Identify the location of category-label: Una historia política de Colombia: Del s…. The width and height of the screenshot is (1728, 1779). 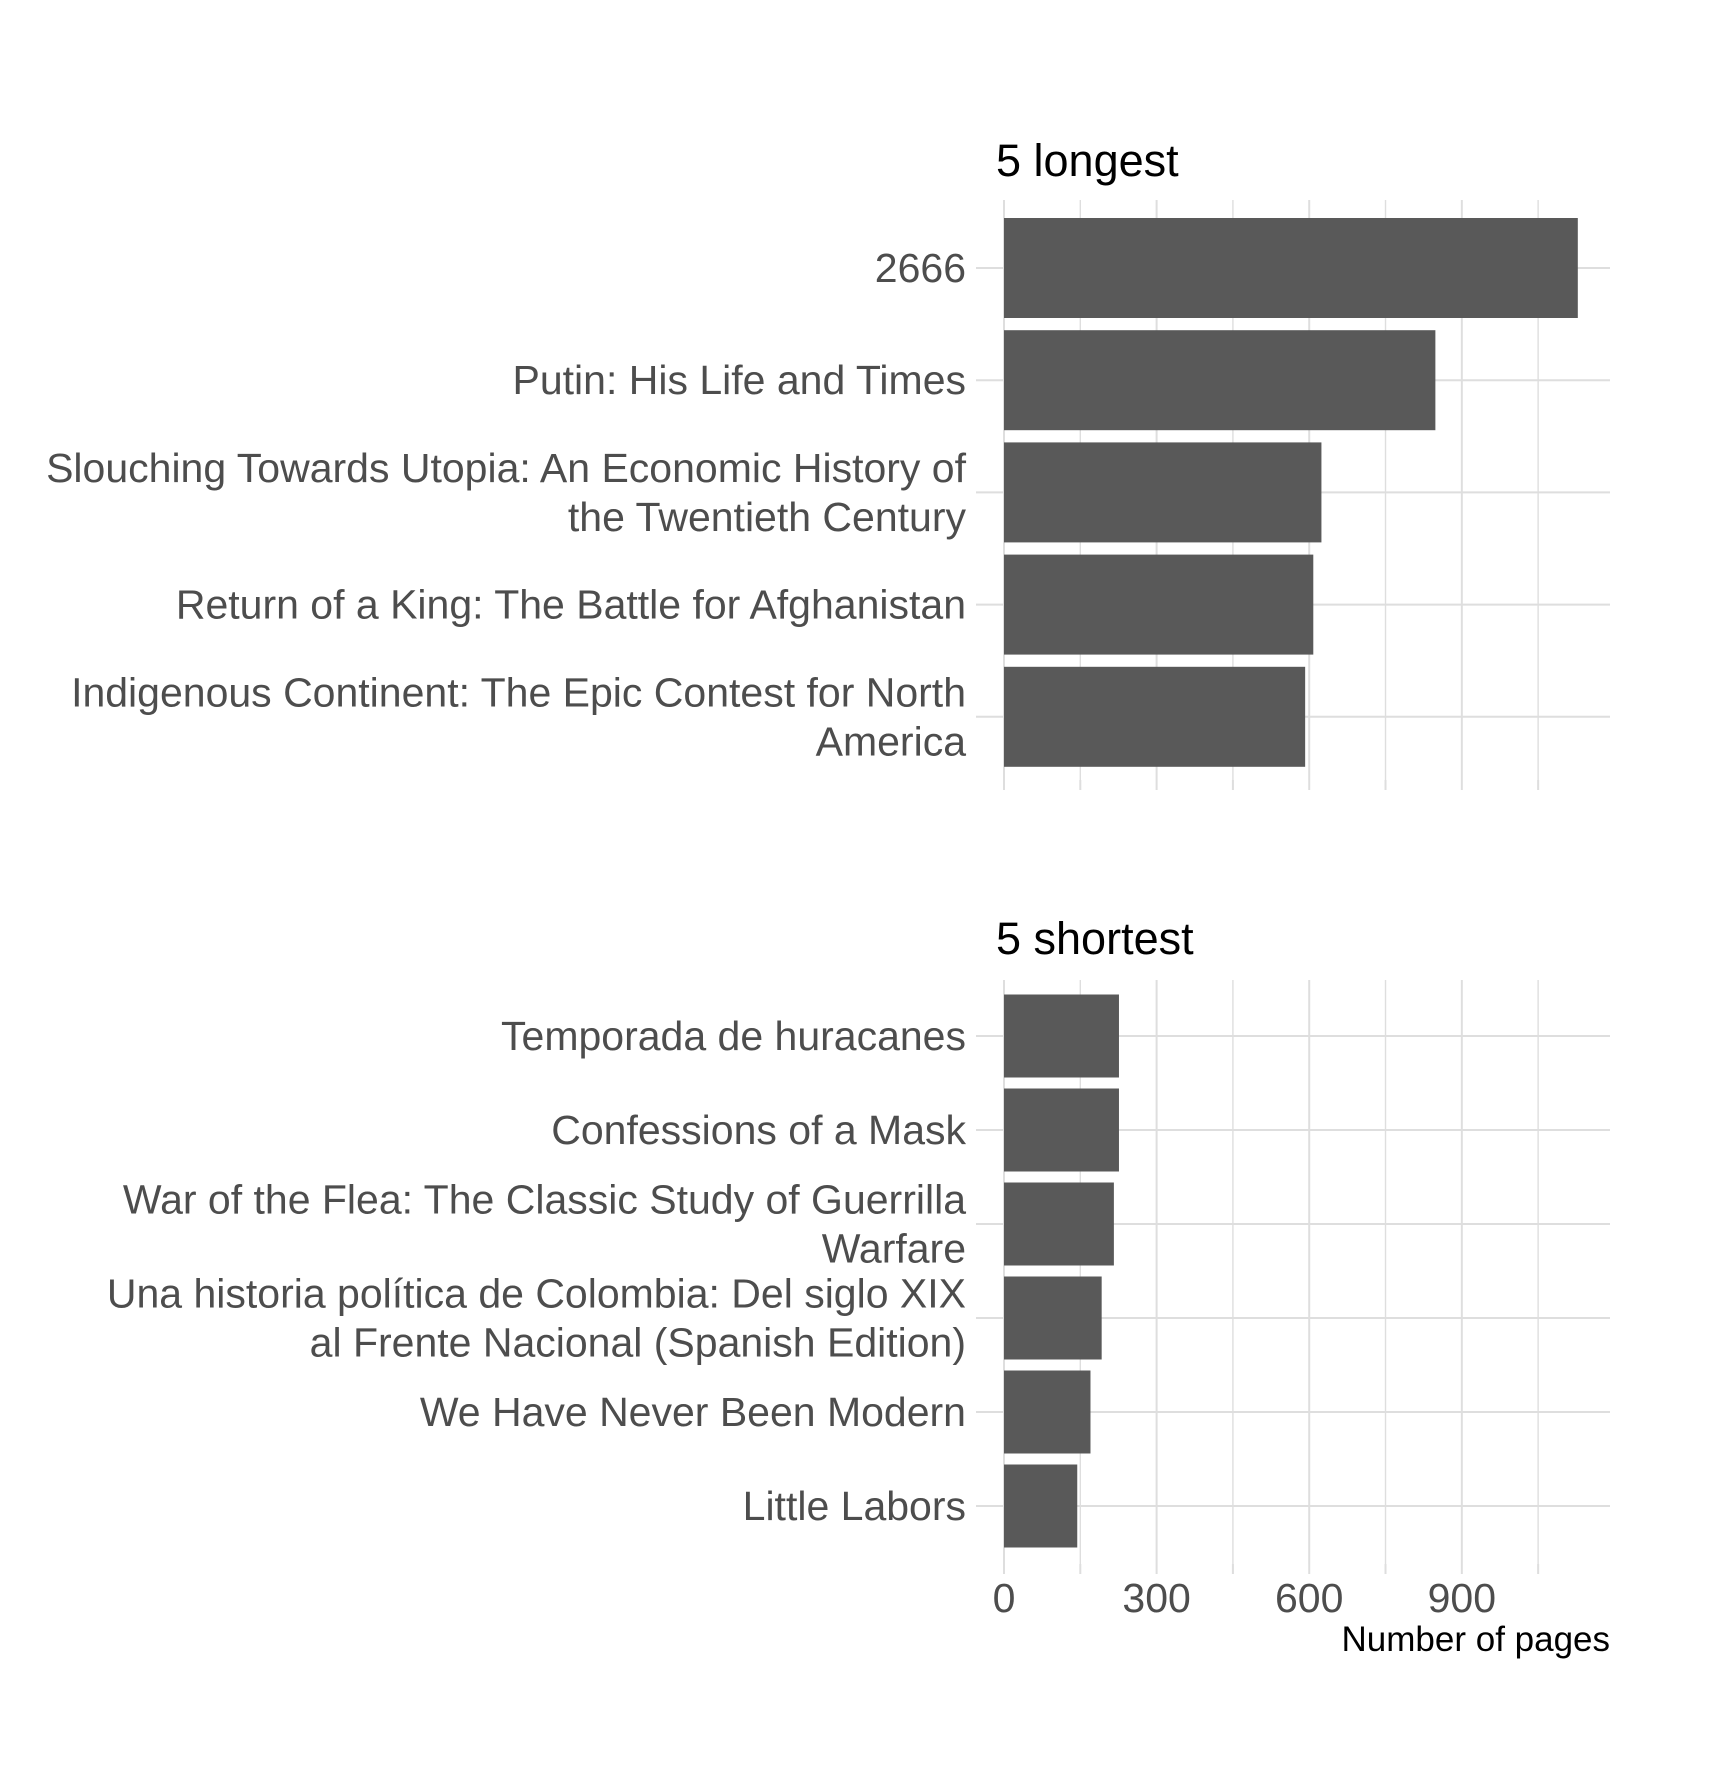
(536, 1294).